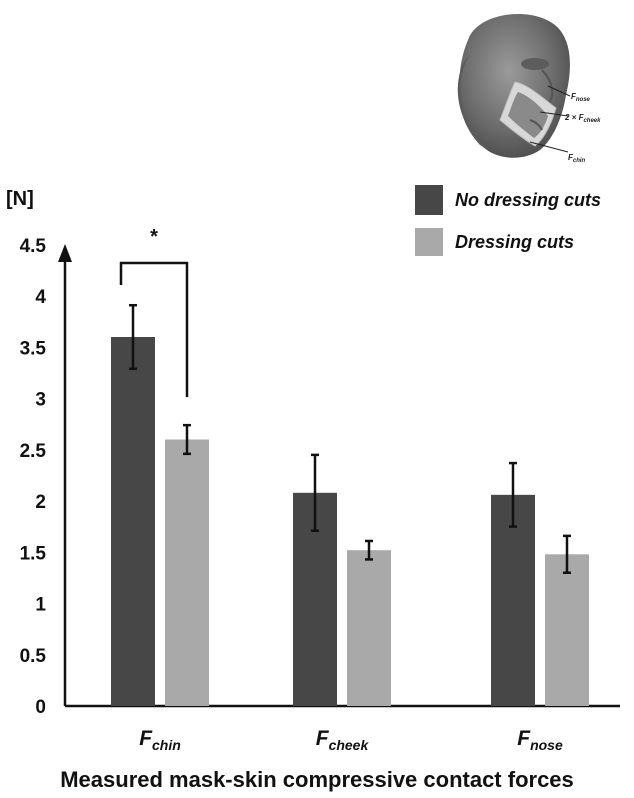 The width and height of the screenshot is (634, 798). What do you see at coordinates (160, 740) in the screenshot?
I see `category-label: Fchin` at bounding box center [160, 740].